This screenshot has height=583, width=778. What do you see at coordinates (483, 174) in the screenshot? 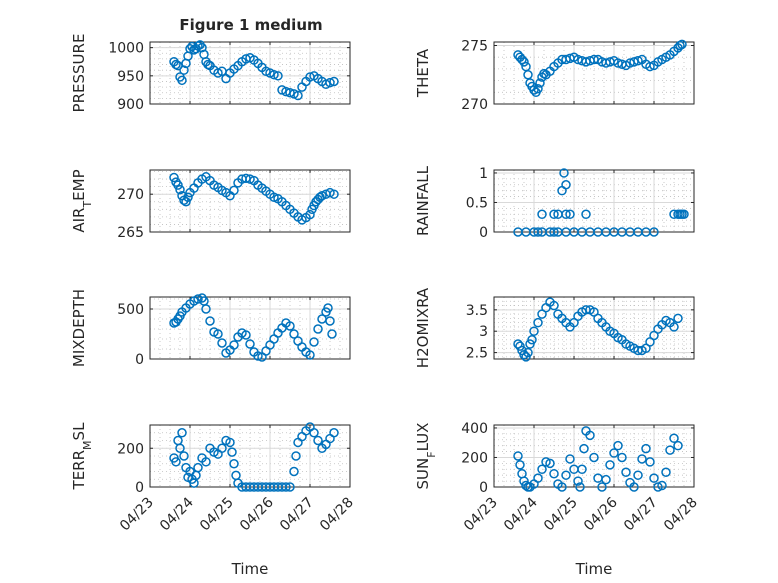
I see `y-tick-label: 1` at bounding box center [483, 174].